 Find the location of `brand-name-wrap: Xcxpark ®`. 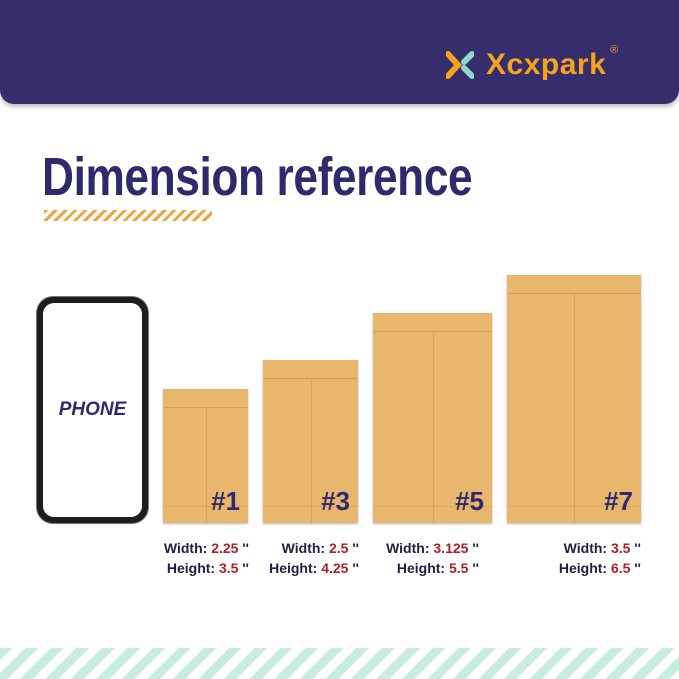

brand-name-wrap: Xcxpark ® is located at coordinates (552, 63).